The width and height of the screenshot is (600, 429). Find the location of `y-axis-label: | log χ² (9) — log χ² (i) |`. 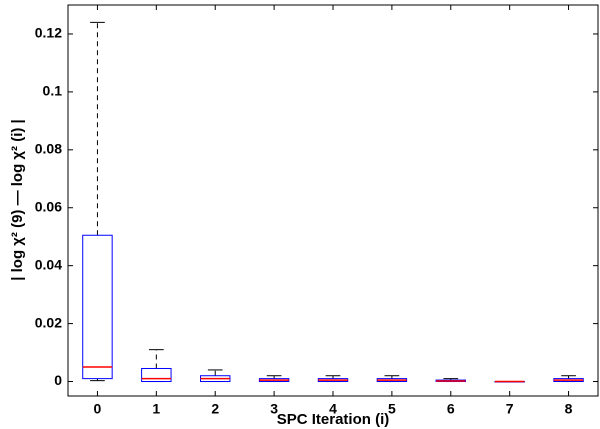

y-axis-label: | log χ² (9) — log χ² (i) | is located at coordinates (17, 199).